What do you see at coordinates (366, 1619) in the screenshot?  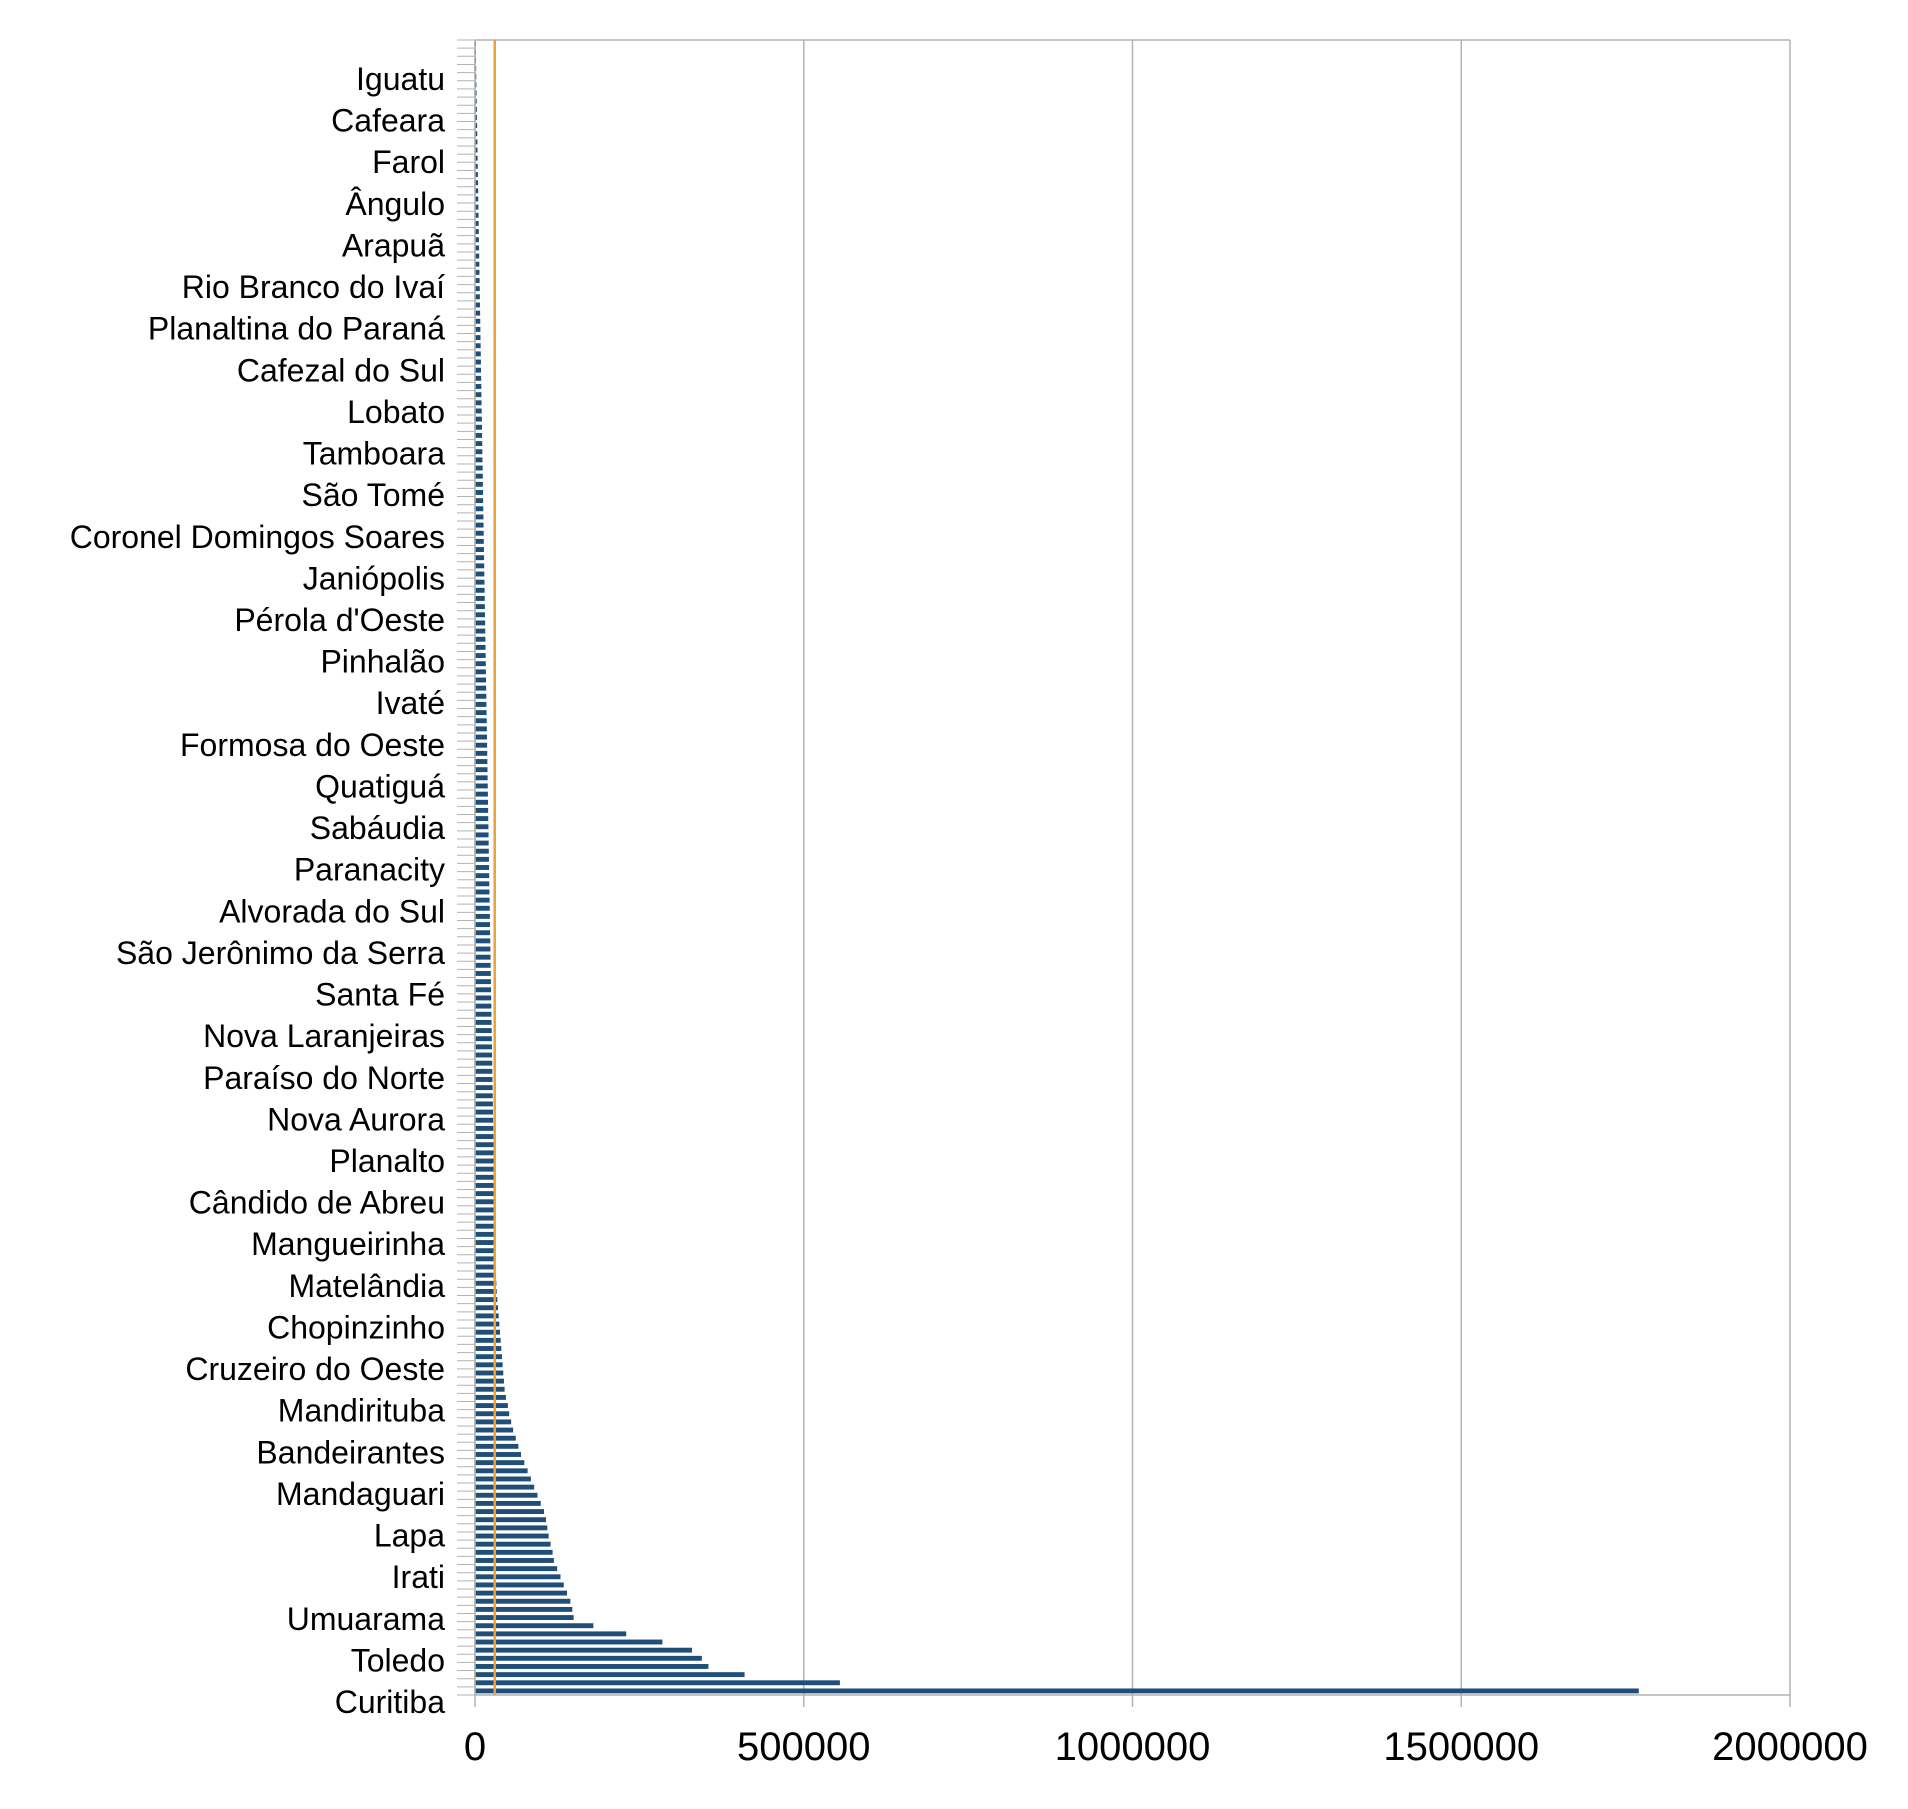 I see `y-tick-label: Umuarama` at bounding box center [366, 1619].